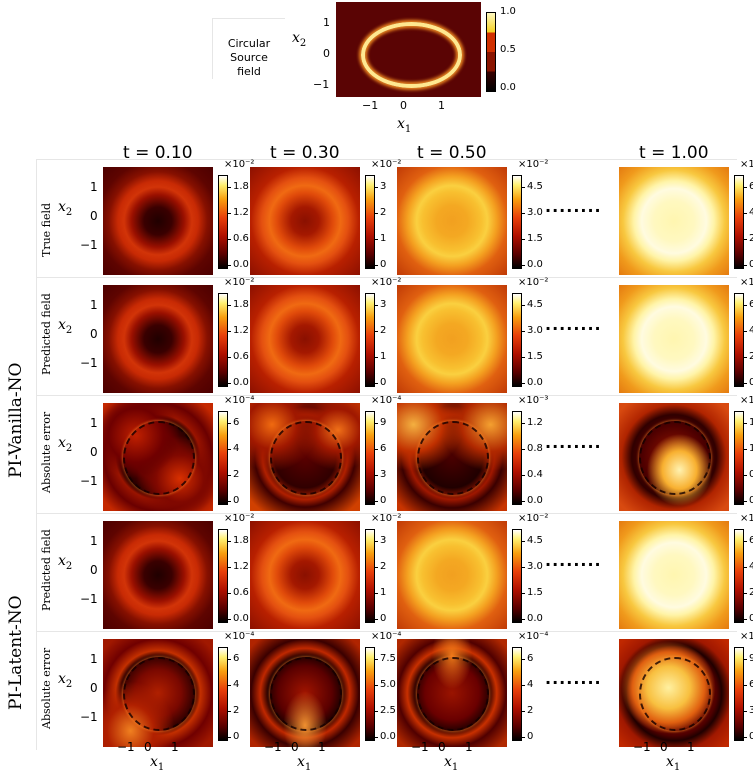  Describe the element at coordinates (69, 566) in the screenshot. I see `y-axis-label-sub: 2` at that location.